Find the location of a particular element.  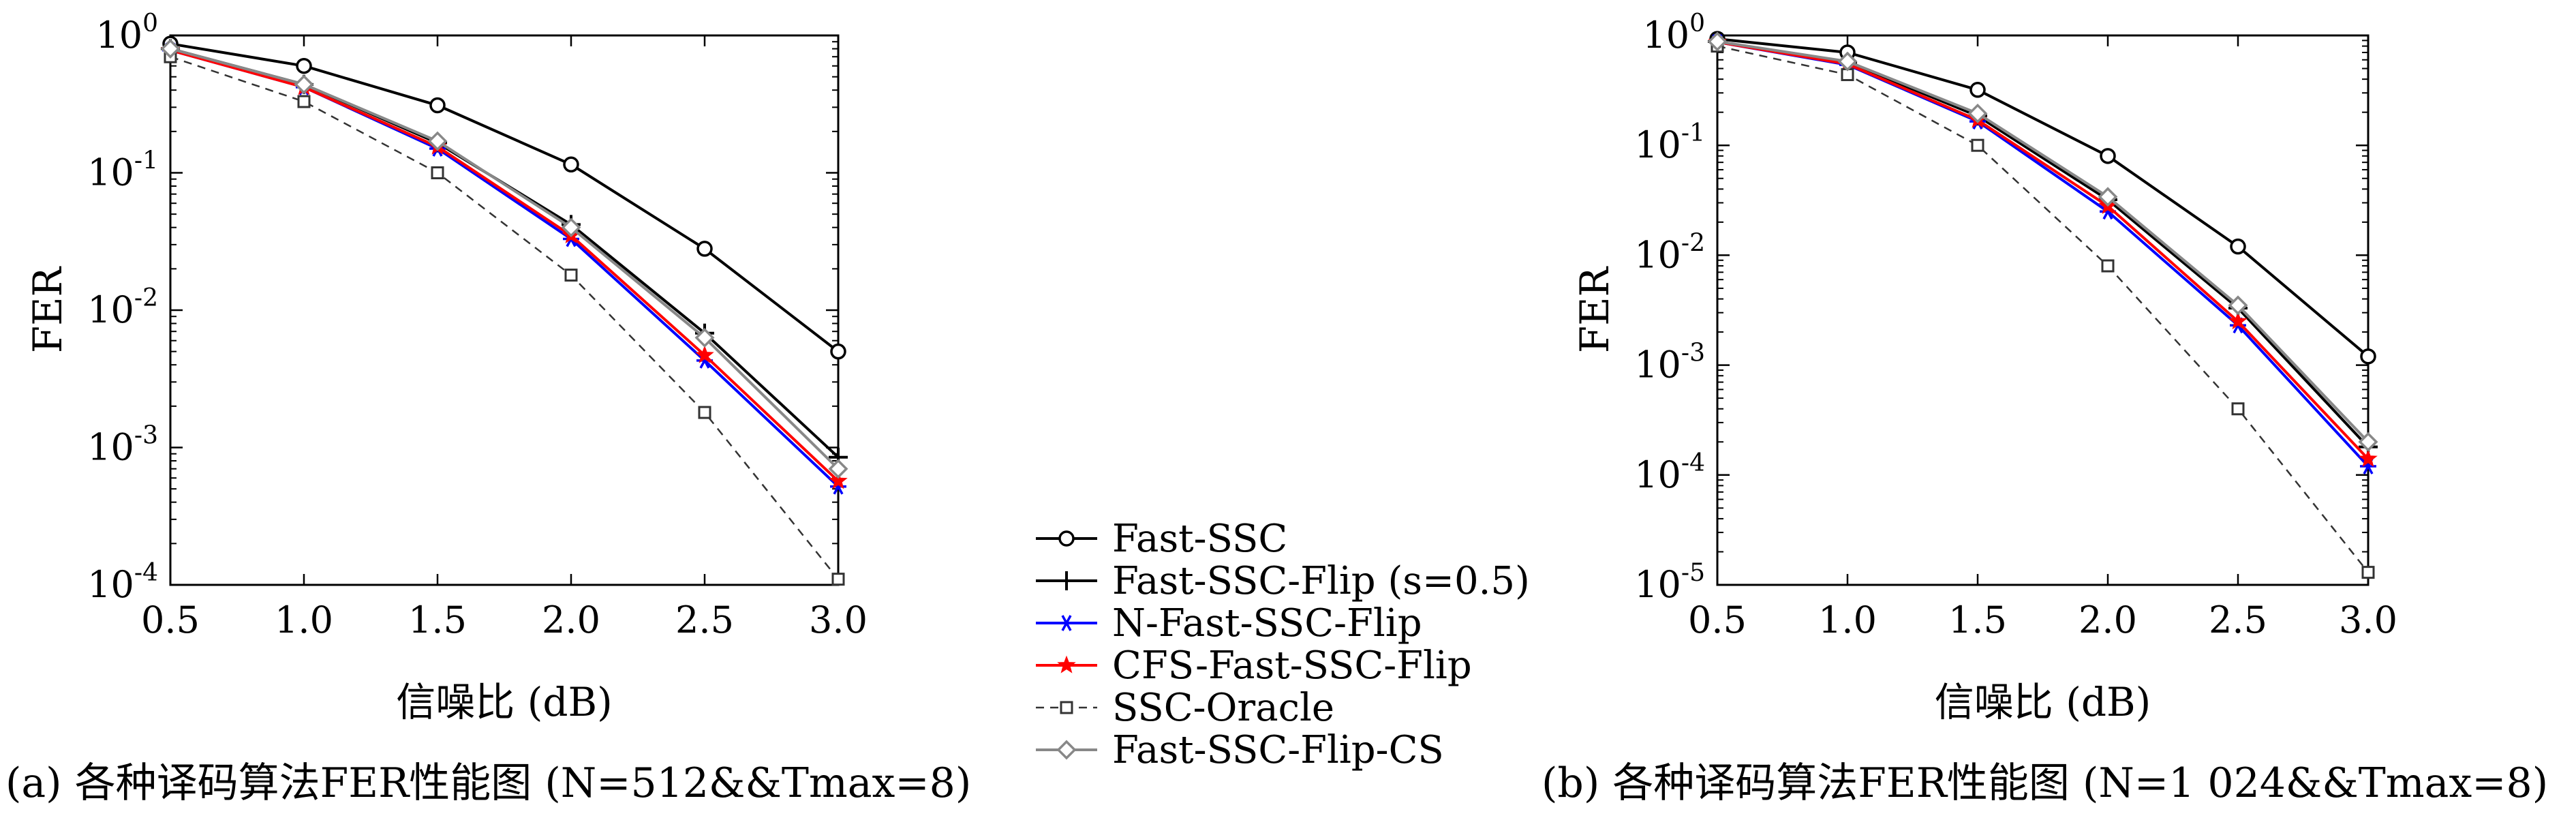

legend-item-fast-ssc-flip-s-0-5: Fast-SSC-Flip (s=0.5) is located at coordinates (1283, 581).